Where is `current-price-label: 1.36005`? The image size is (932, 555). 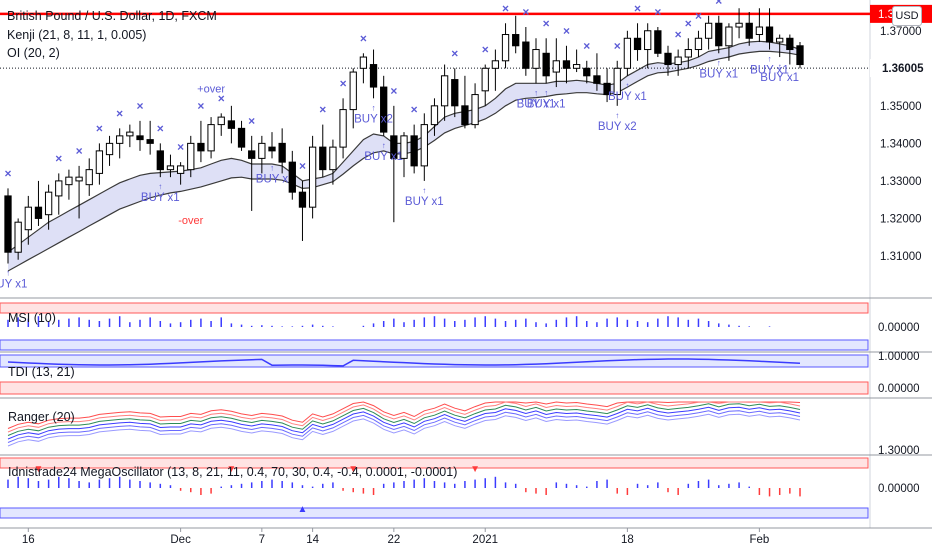 current-price-label: 1.36005 is located at coordinates (903, 69).